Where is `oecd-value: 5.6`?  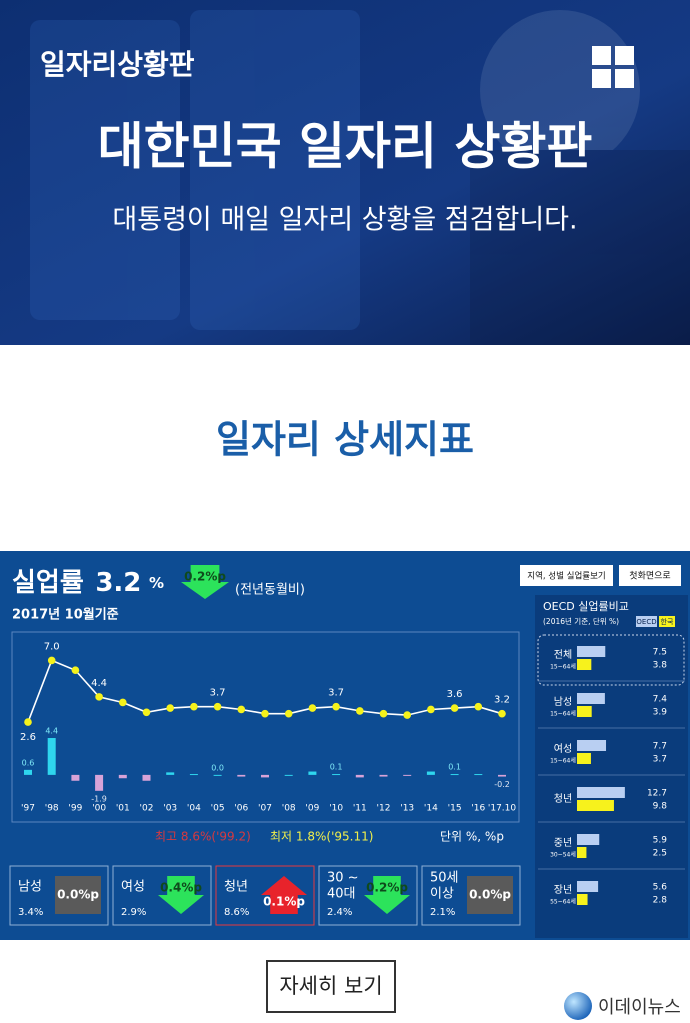
oecd-value: 5.6 is located at coordinates (660, 888).